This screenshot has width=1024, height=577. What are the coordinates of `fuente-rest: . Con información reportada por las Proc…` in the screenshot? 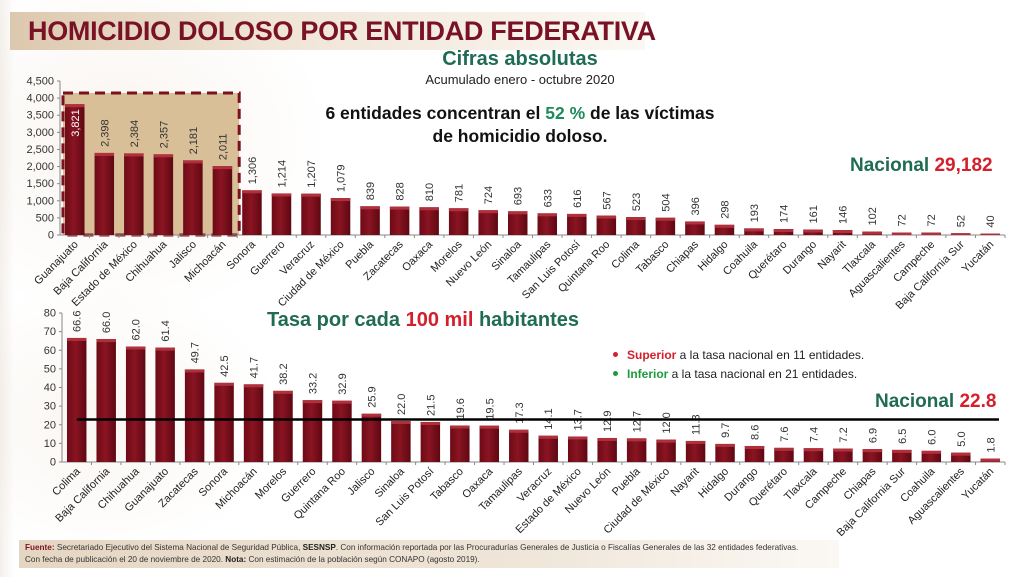 It's located at (567, 547).